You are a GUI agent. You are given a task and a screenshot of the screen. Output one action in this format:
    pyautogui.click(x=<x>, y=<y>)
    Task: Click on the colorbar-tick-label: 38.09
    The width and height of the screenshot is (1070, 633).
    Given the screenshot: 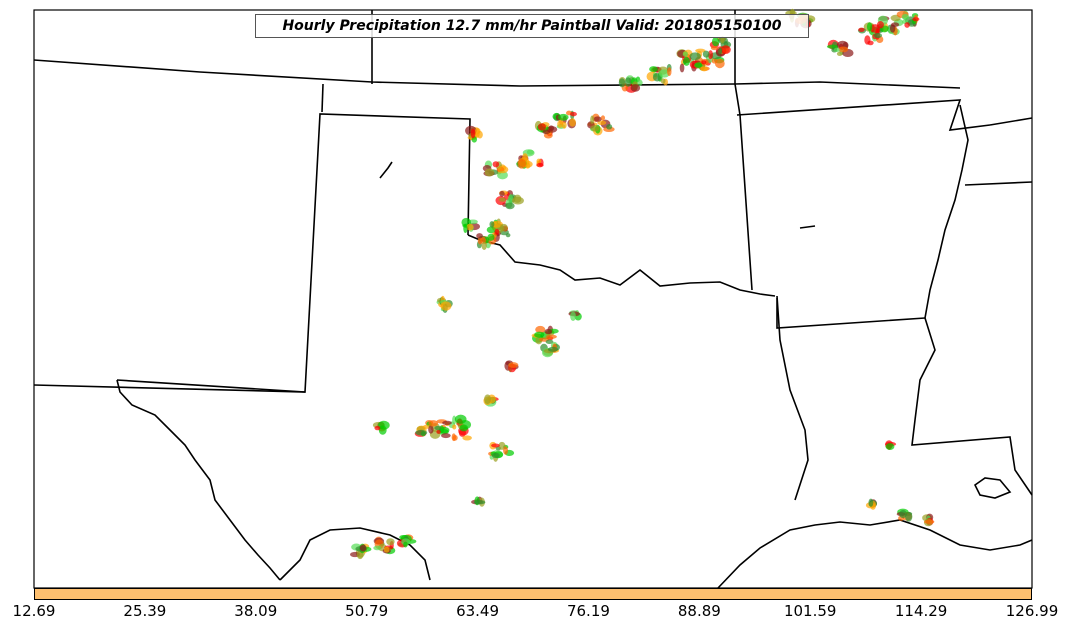 What is the action you would take?
    pyautogui.click(x=256, y=611)
    